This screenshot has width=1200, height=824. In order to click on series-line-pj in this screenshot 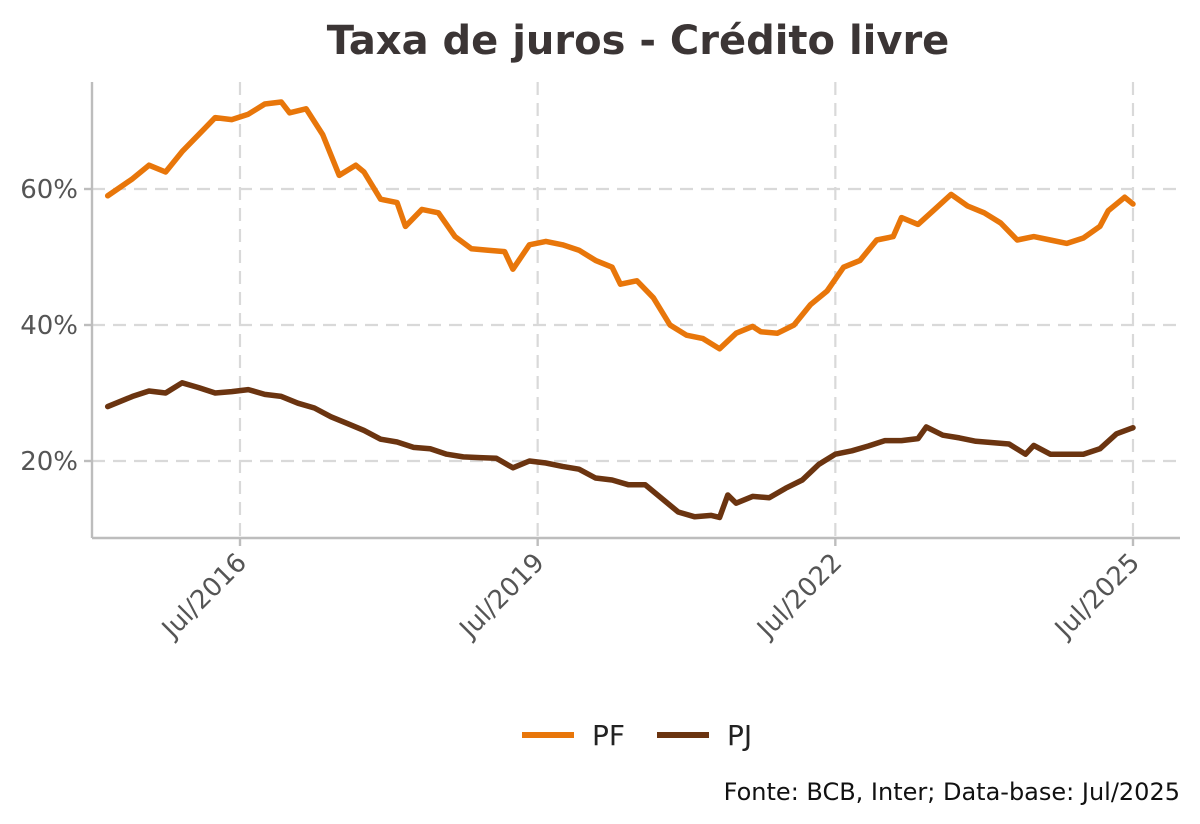, I will do `click(620, 450)`.